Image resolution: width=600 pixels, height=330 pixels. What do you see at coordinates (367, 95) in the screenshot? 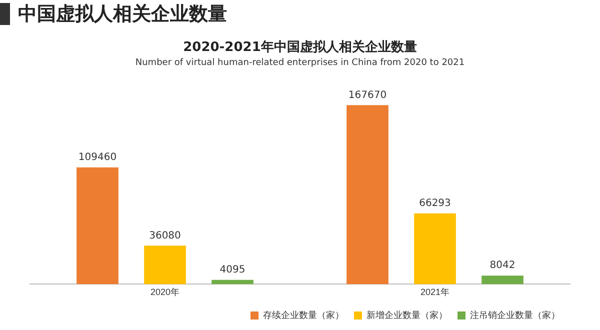
I see `data-label: 167670` at bounding box center [367, 95].